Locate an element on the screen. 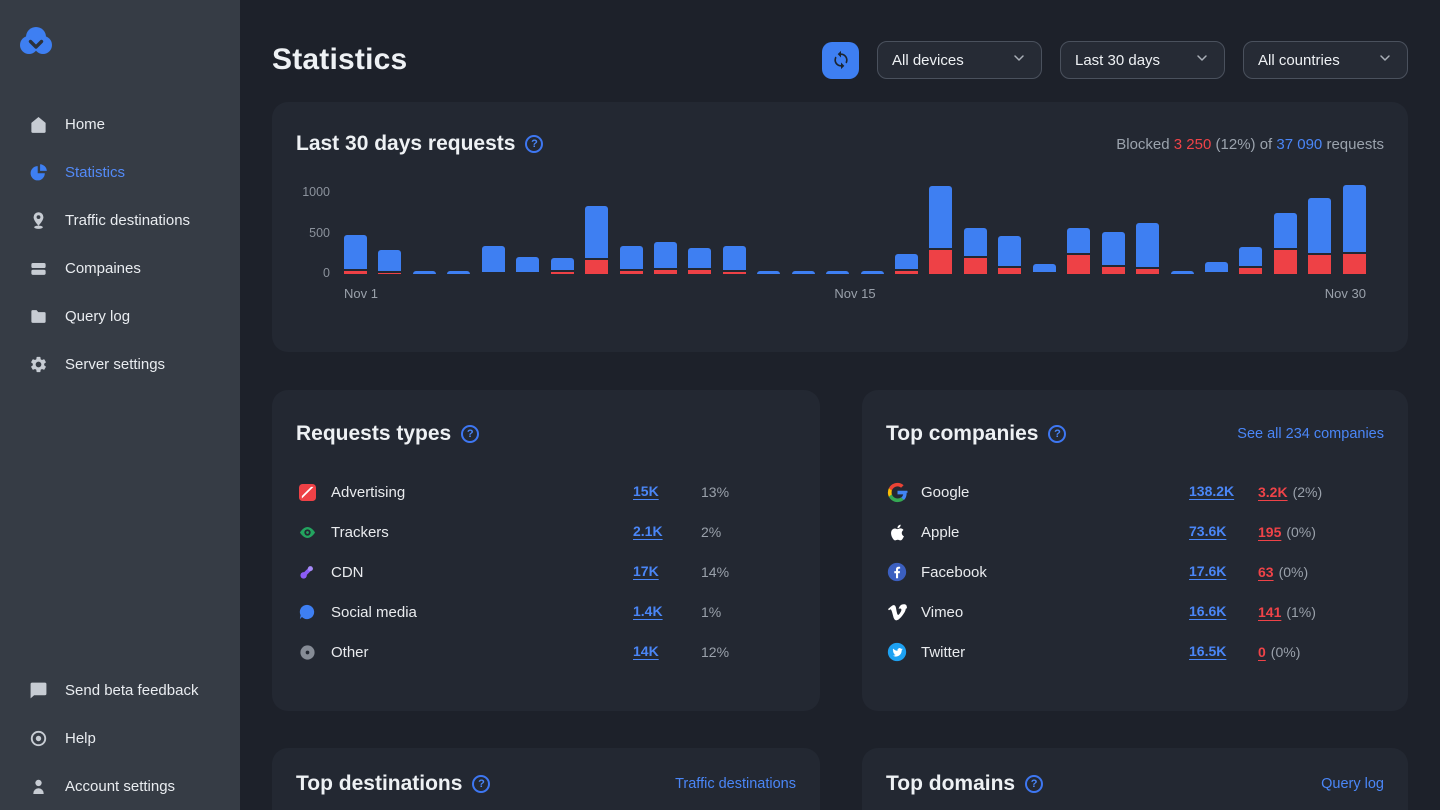 This screenshot has height=810, width=1440. advertising-icon is located at coordinates (307, 492).